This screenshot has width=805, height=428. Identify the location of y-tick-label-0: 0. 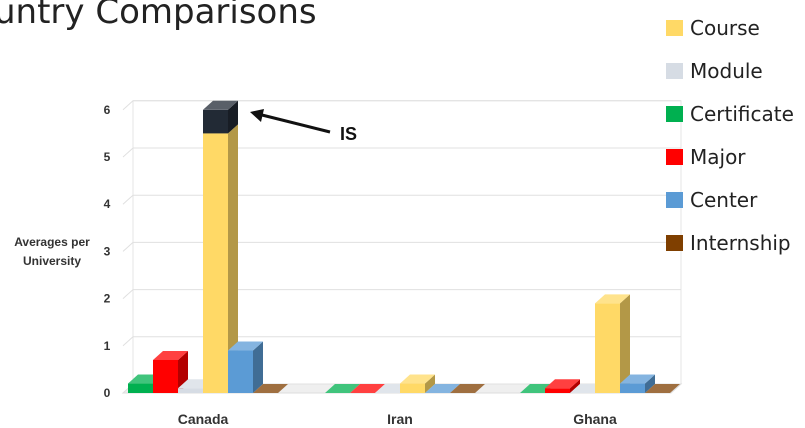
(107, 393).